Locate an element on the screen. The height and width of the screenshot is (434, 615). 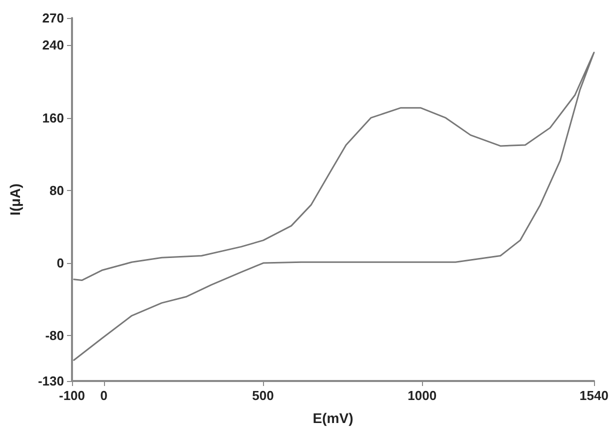
x-axis-title: E(mV) is located at coordinates (333, 418).